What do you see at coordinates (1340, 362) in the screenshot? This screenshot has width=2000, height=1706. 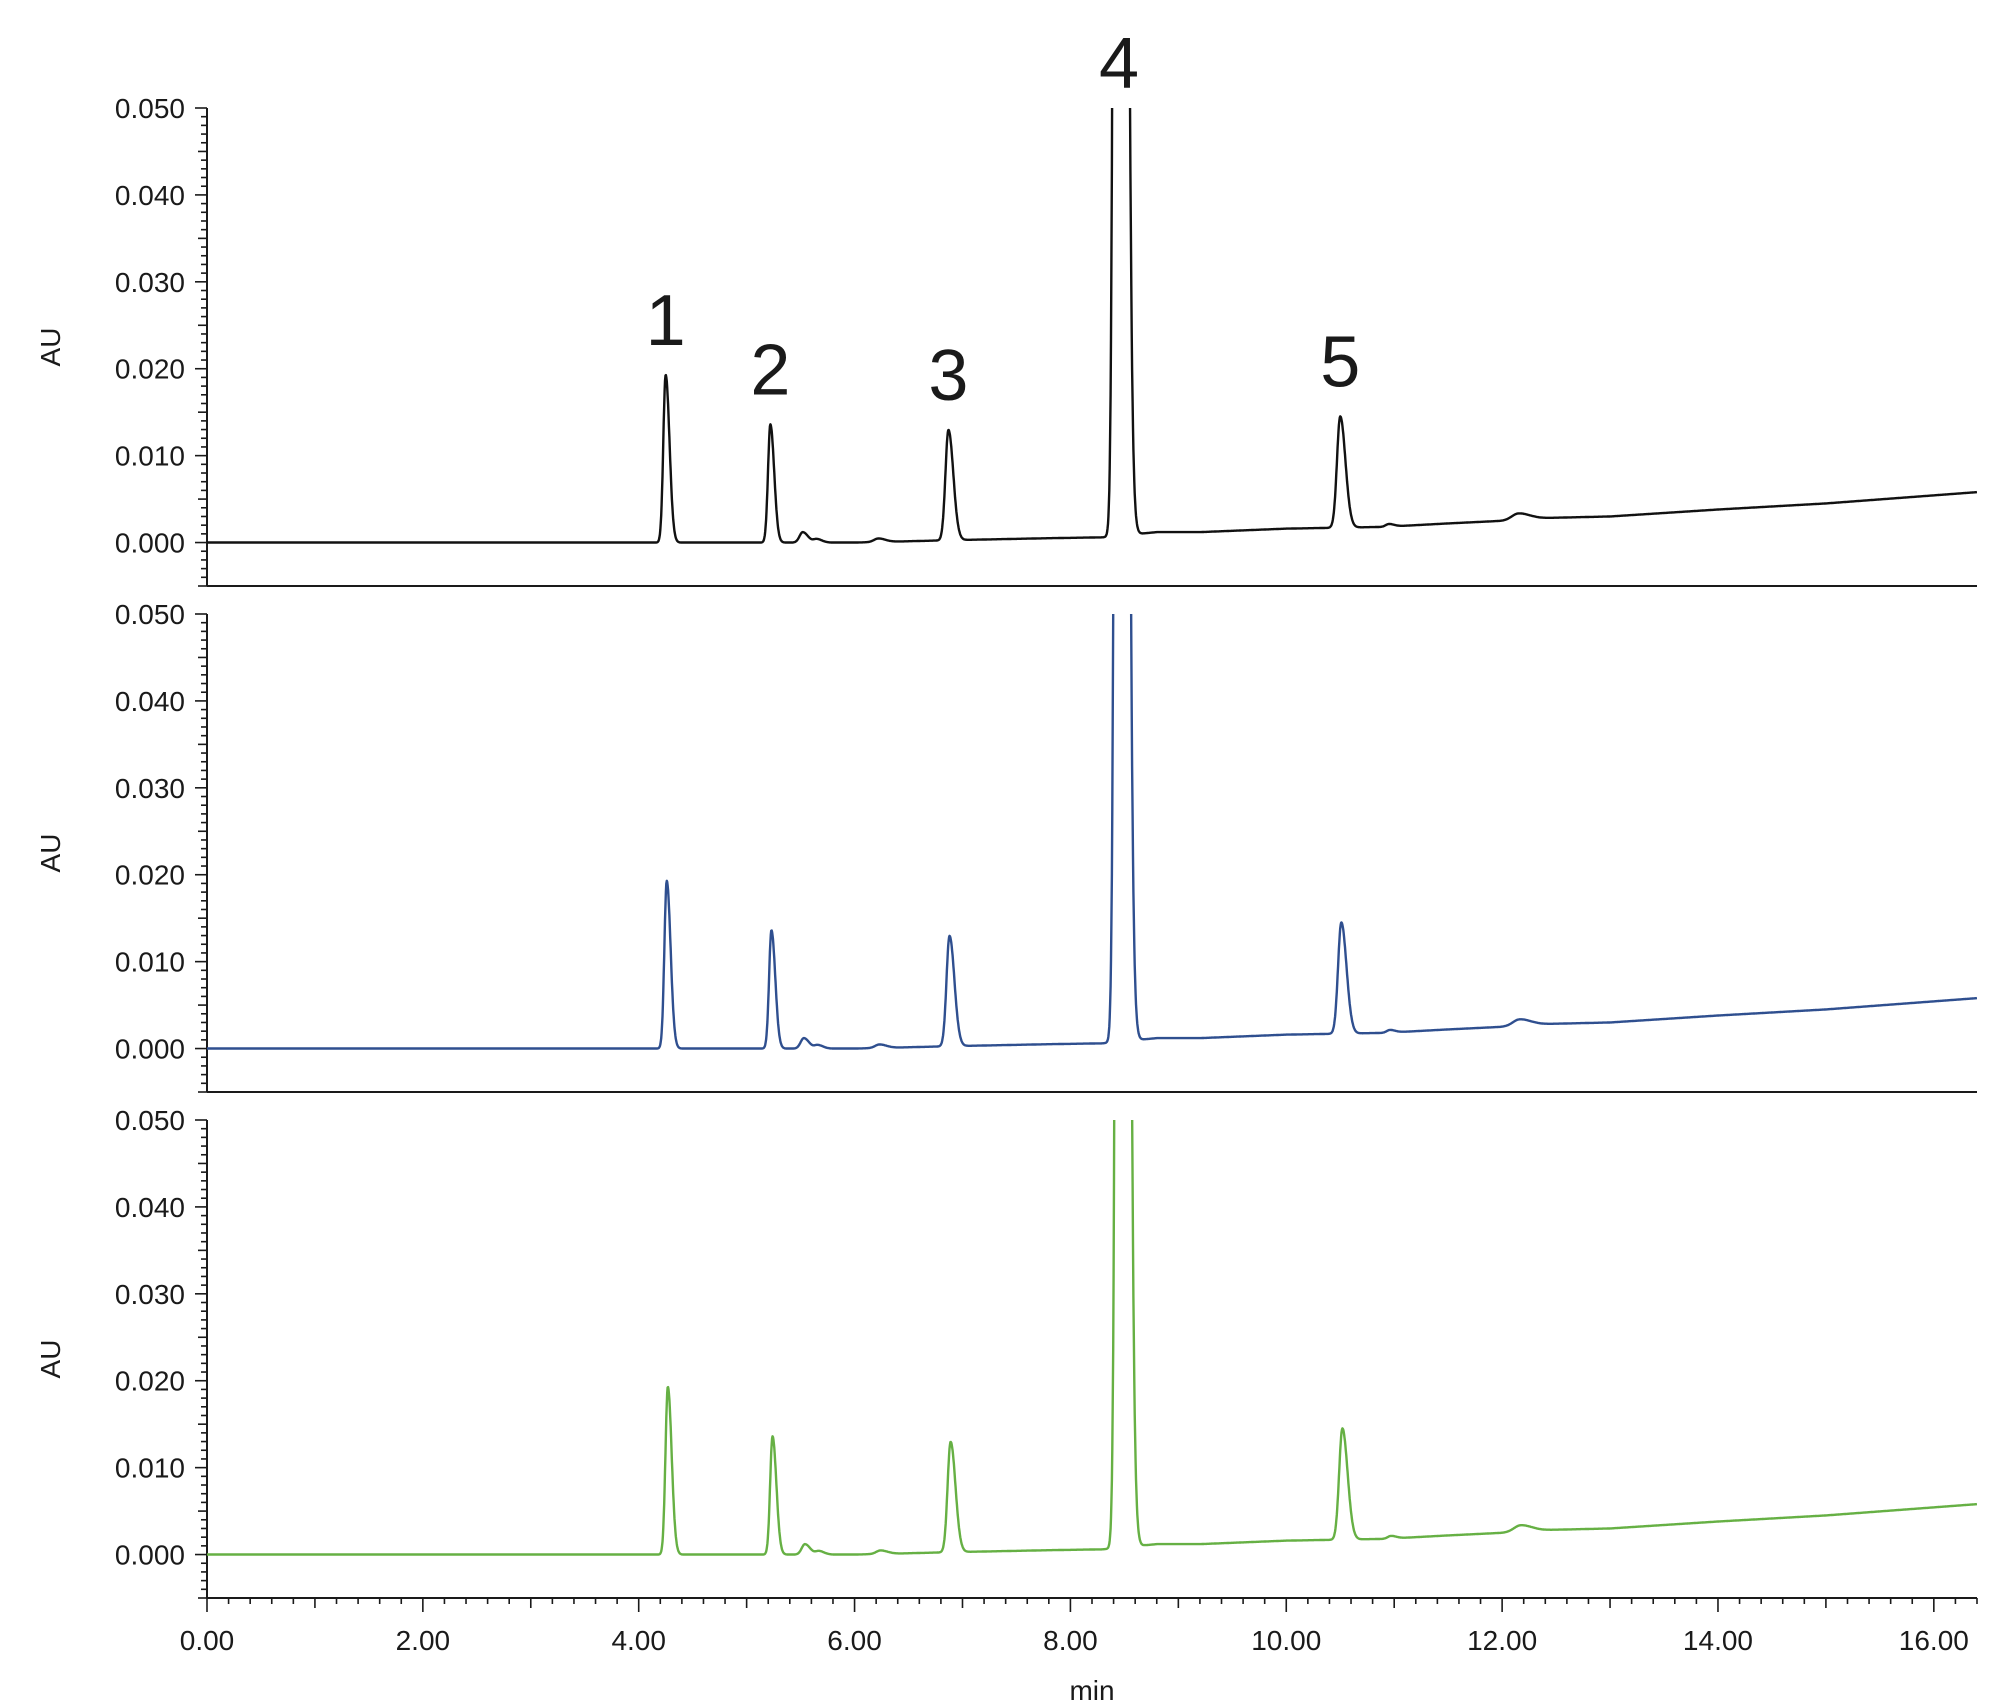 I see `peak-label: 5` at bounding box center [1340, 362].